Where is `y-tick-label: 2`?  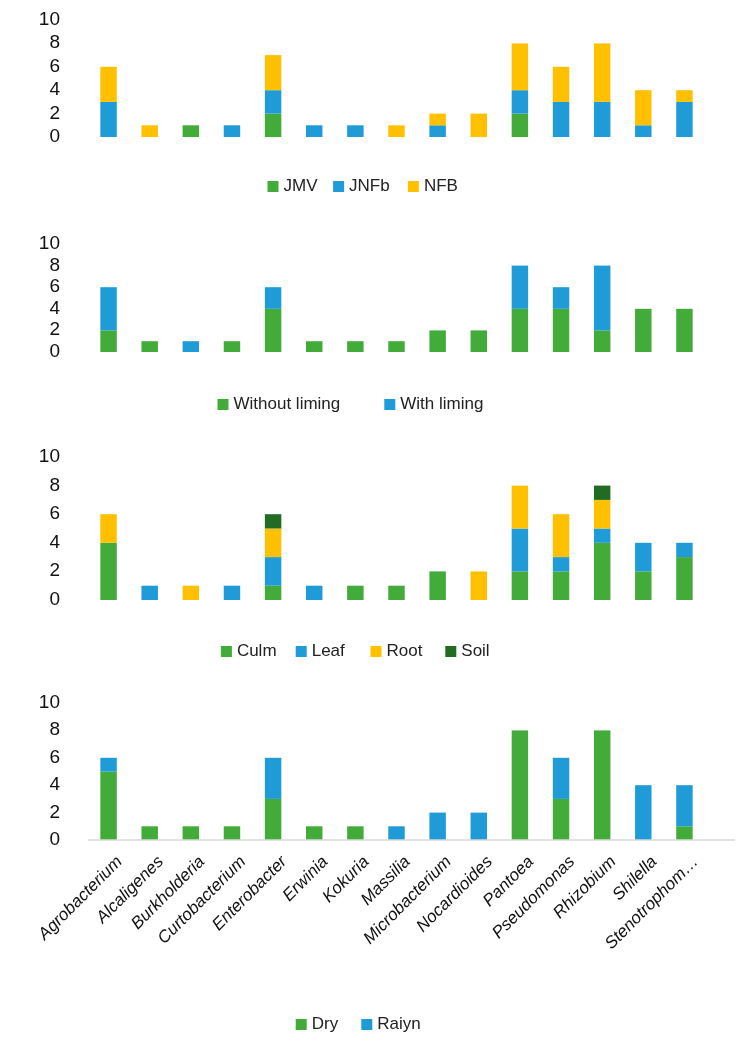
y-tick-label: 2 is located at coordinates (54, 329).